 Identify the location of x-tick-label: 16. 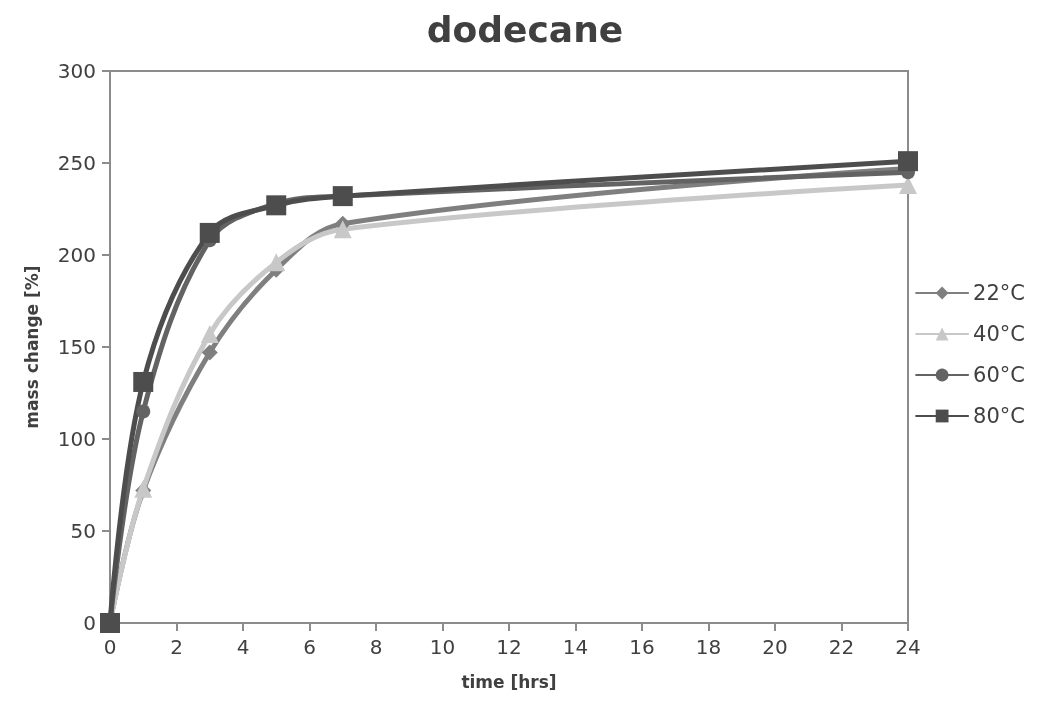
(642, 647).